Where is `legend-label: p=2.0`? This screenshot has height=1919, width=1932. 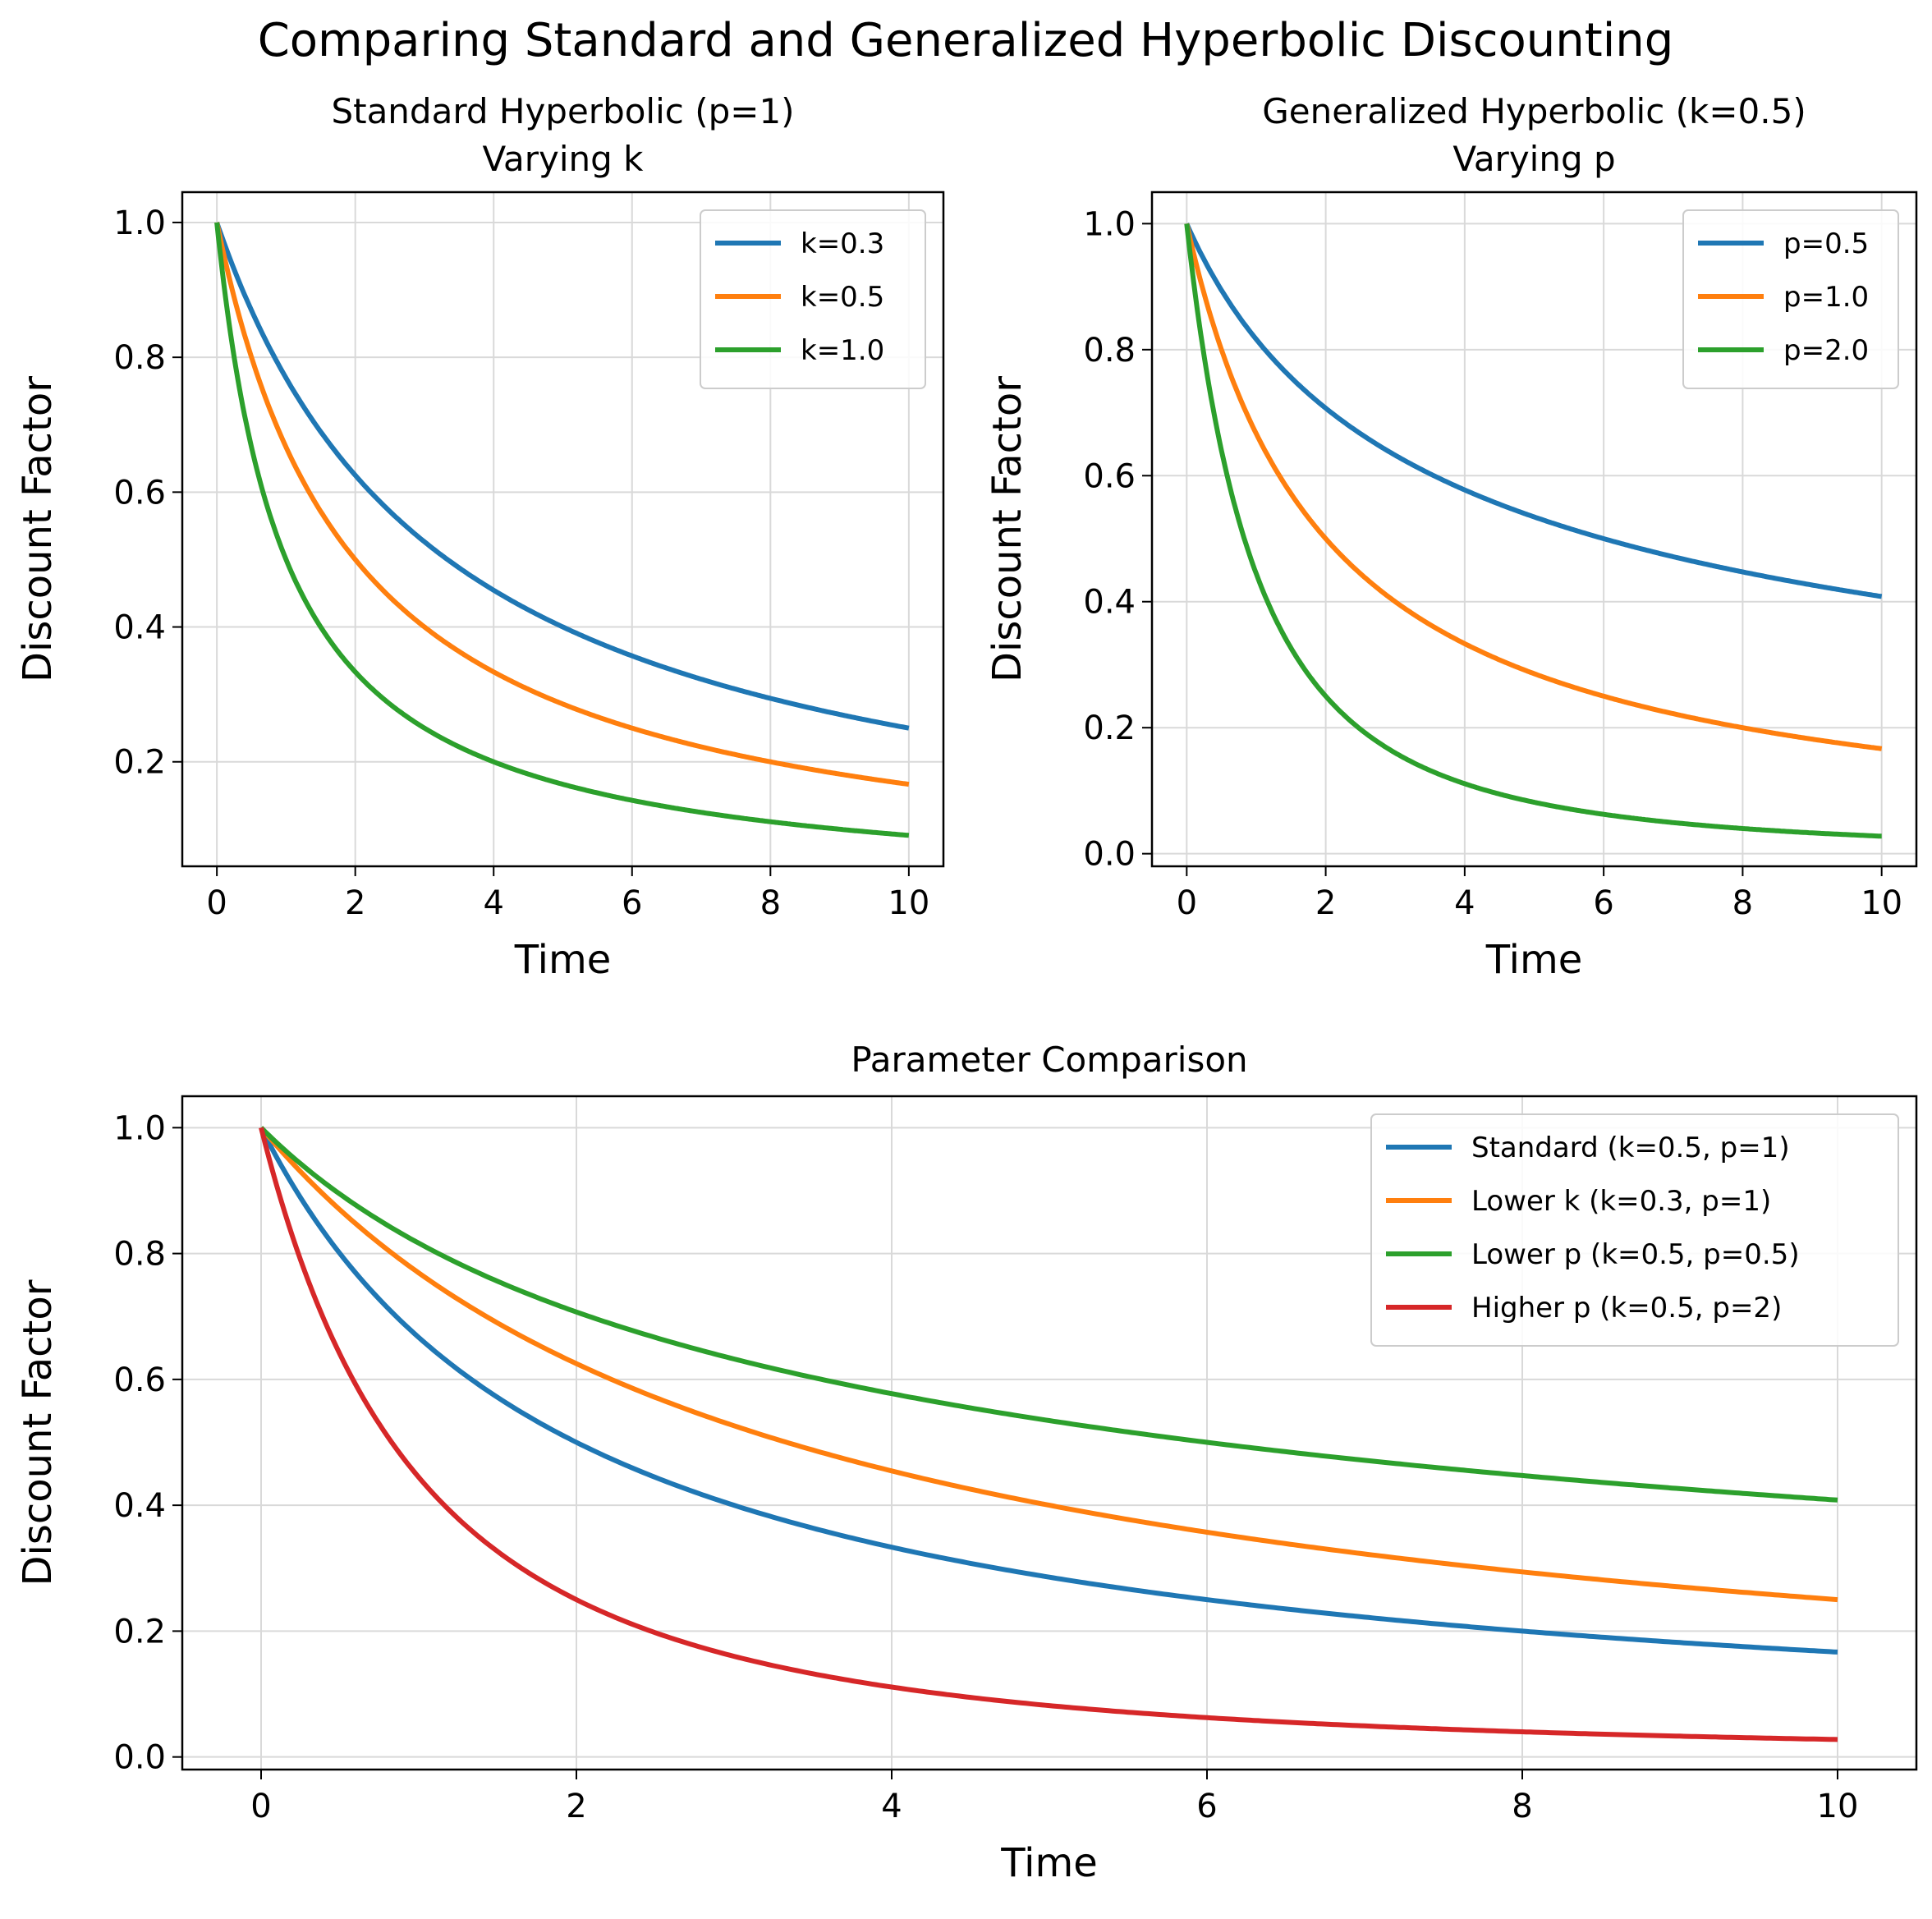 legend-label: p=2.0 is located at coordinates (1826, 350).